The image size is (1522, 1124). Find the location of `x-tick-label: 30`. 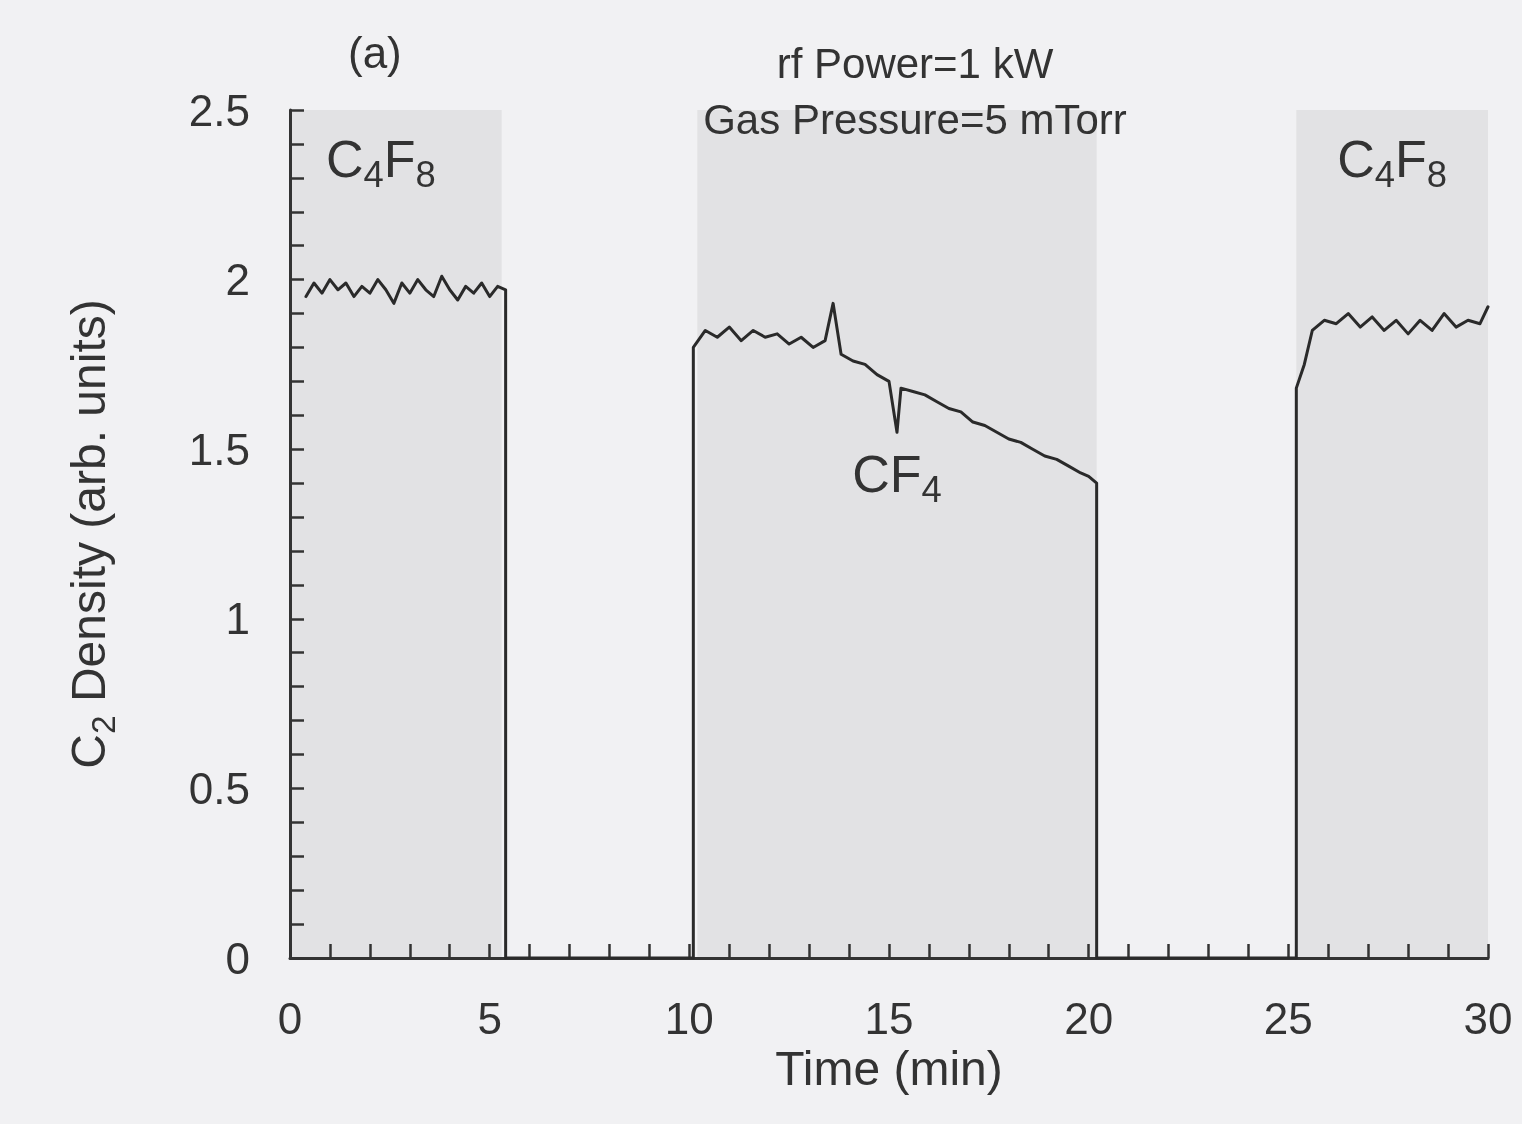

x-tick-label: 30 is located at coordinates (1488, 1018).